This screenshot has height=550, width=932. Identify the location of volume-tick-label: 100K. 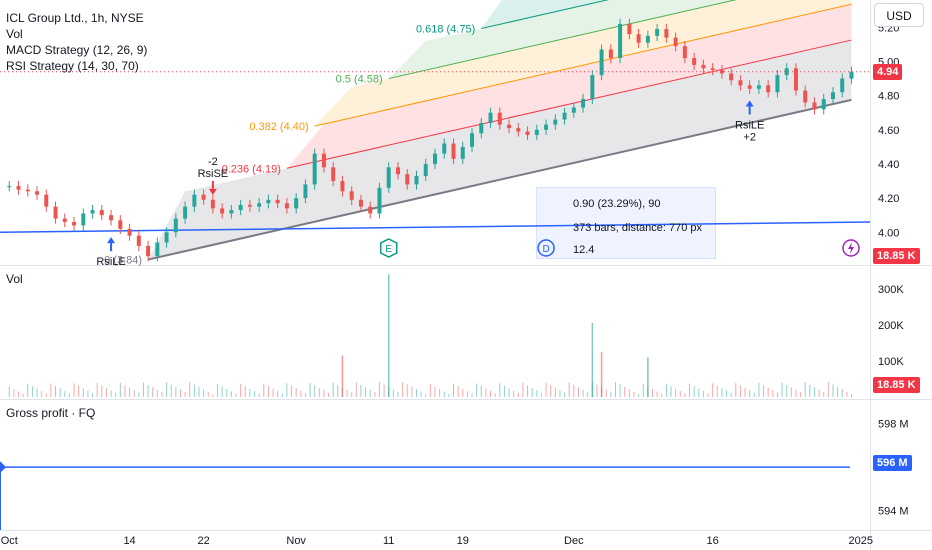
(891, 362).